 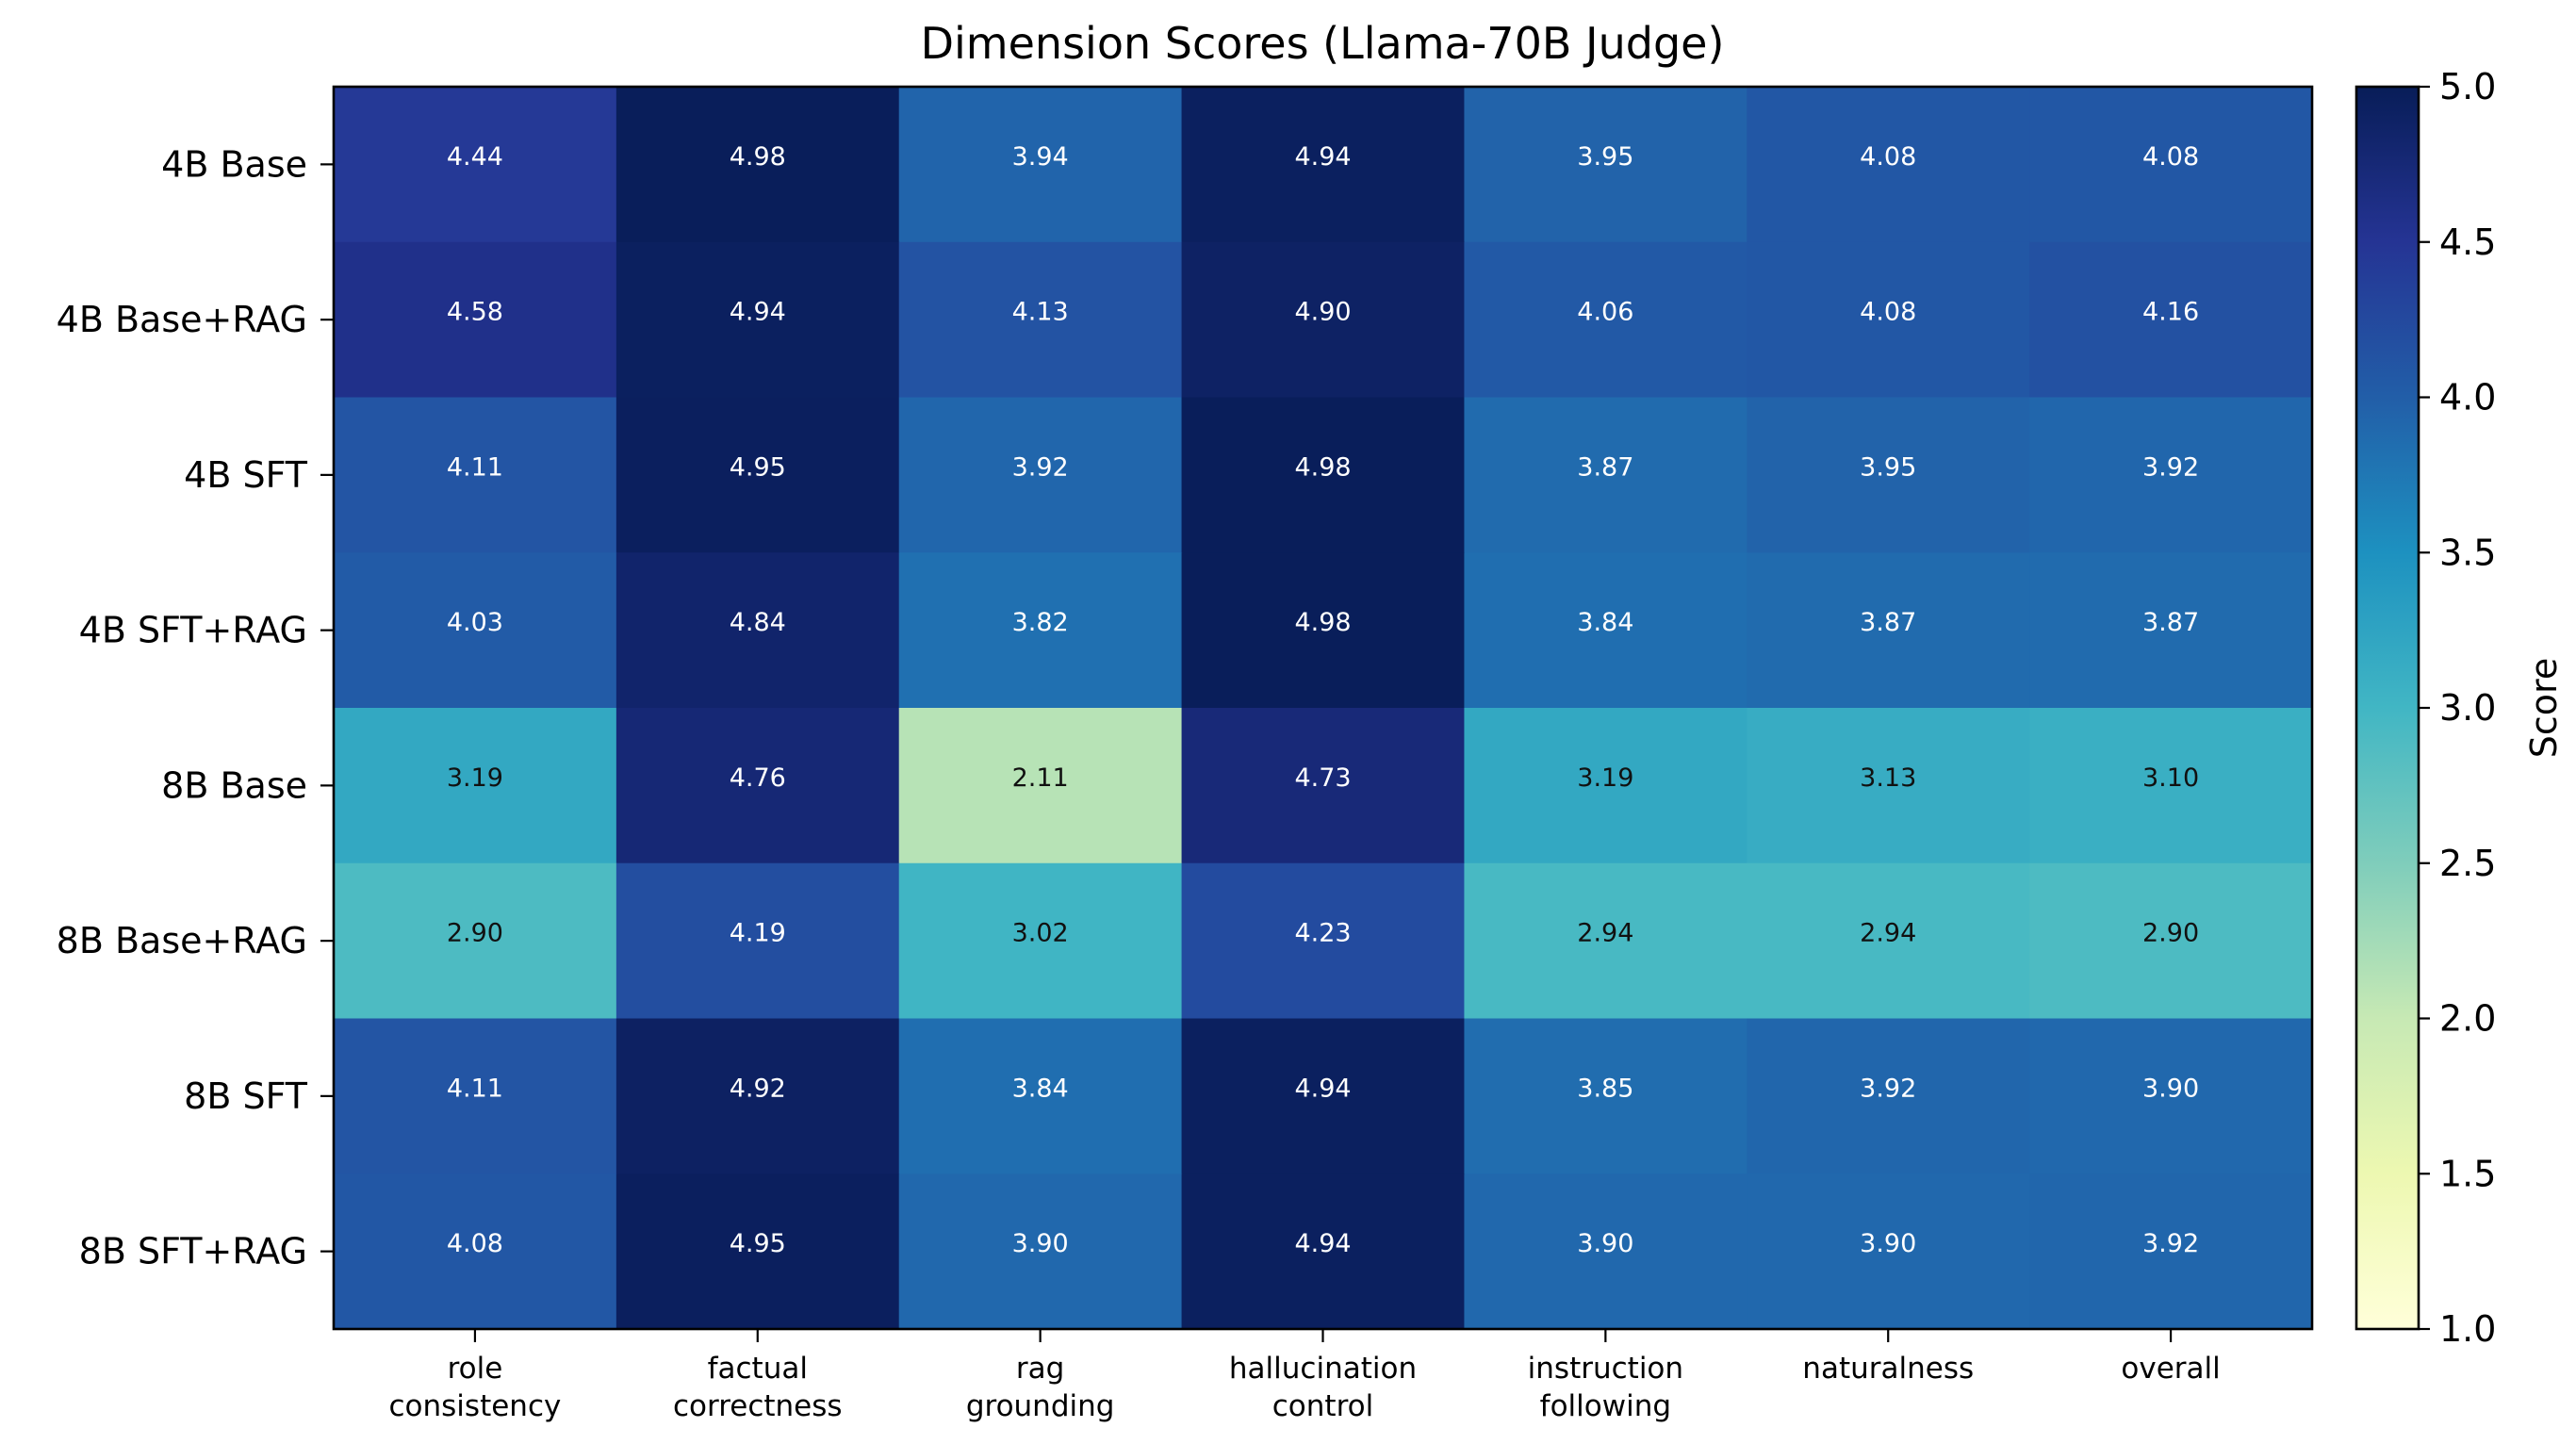 I want to click on cell-value-label: 4.73, so click(x=1322, y=778).